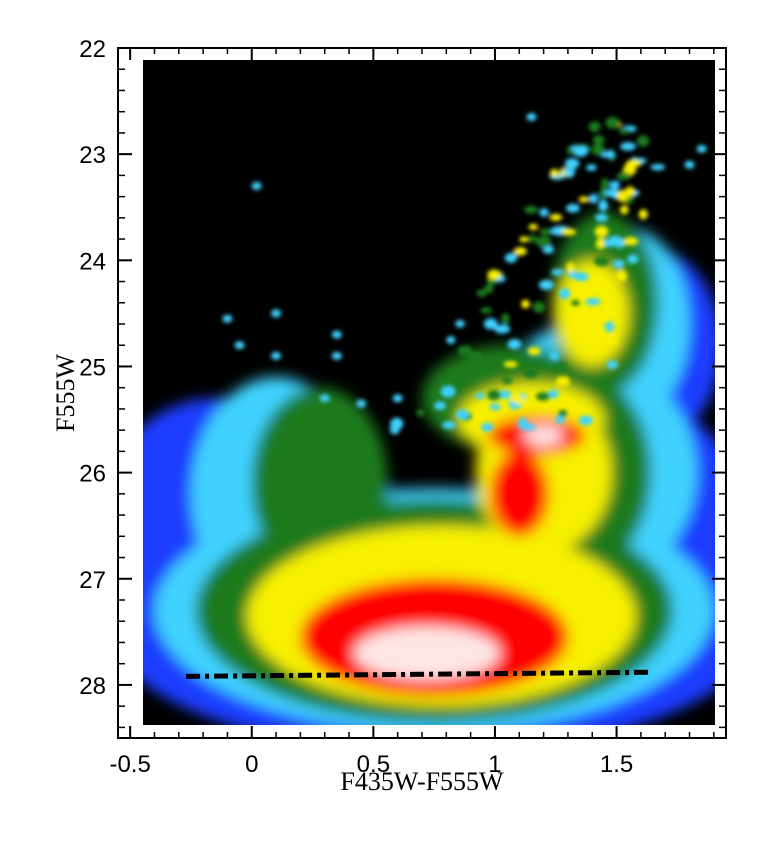 This screenshot has height=850, width=764. Describe the element at coordinates (422, 781) in the screenshot. I see `x-axis-label: F435W-F555W` at that location.